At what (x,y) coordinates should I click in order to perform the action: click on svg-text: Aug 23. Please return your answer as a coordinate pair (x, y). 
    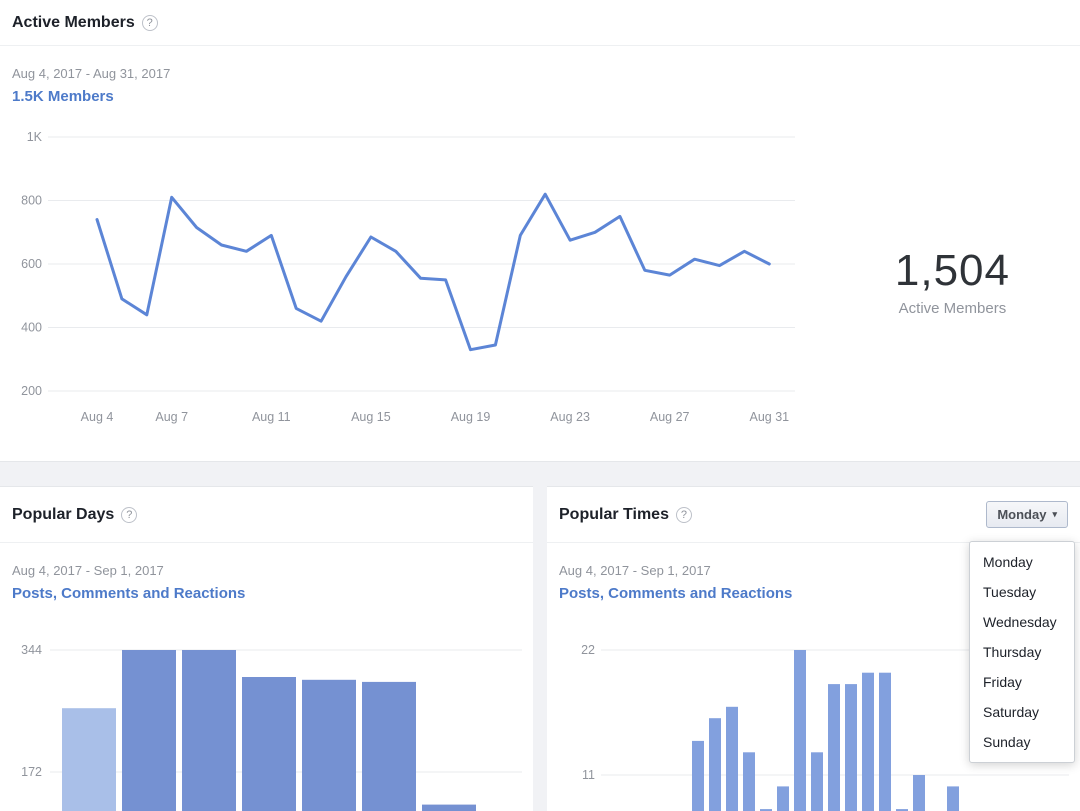
    Looking at the image, I should click on (570, 417).